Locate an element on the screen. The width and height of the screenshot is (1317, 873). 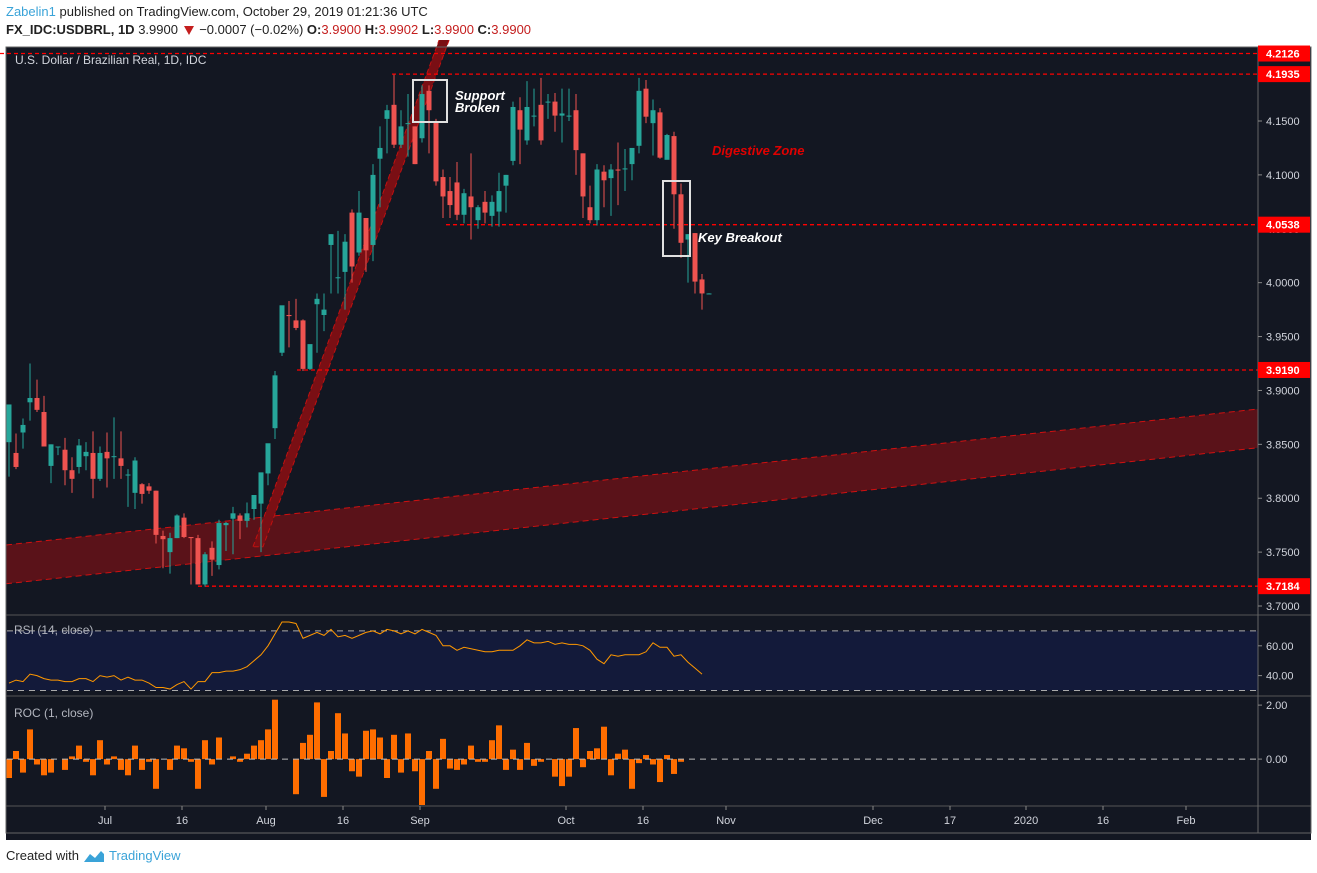
rsi-pane: RSI (14, close) is located at coordinates (632, 656).